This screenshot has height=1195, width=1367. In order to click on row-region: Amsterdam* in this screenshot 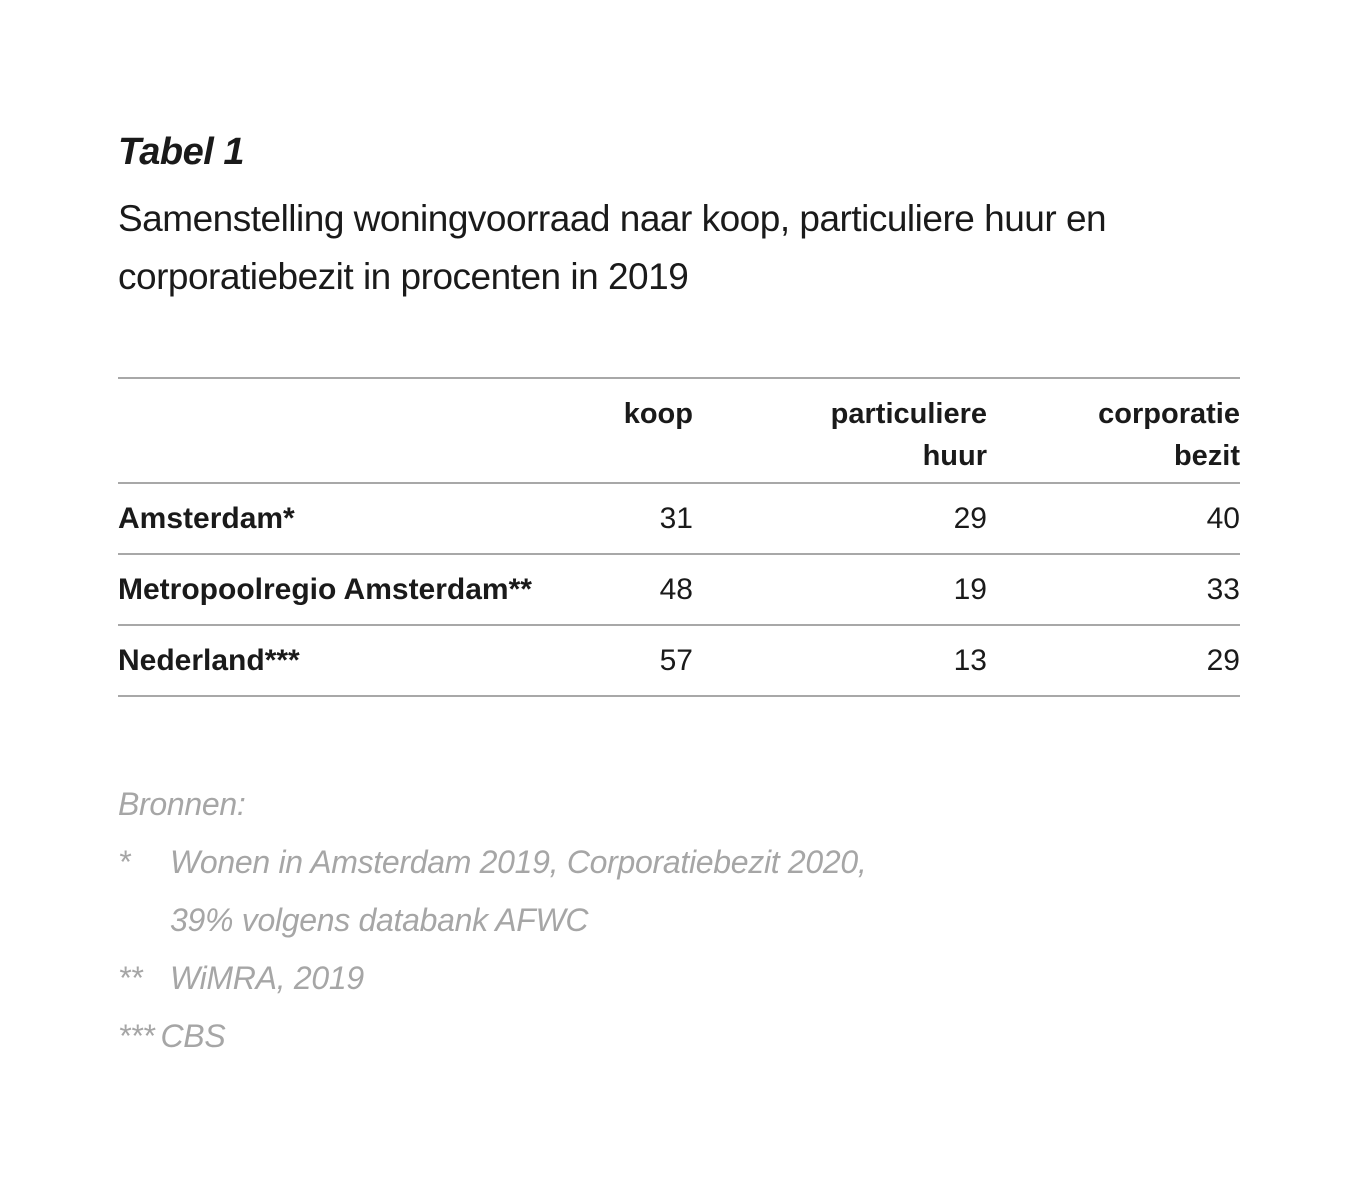, I will do `click(206, 518)`.